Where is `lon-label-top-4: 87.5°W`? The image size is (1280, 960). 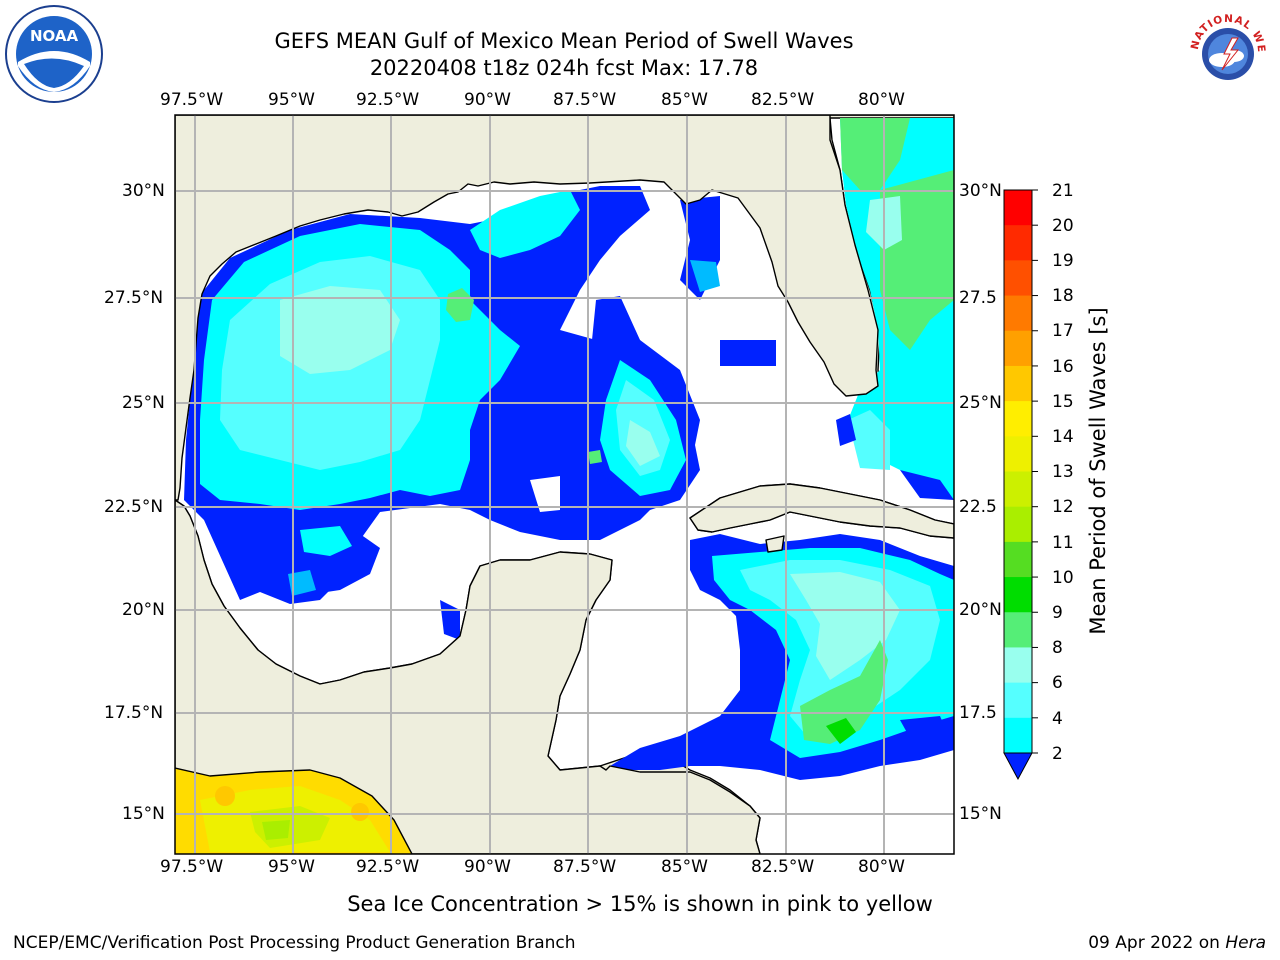
lon-label-top-4: 87.5°W is located at coordinates (585, 100).